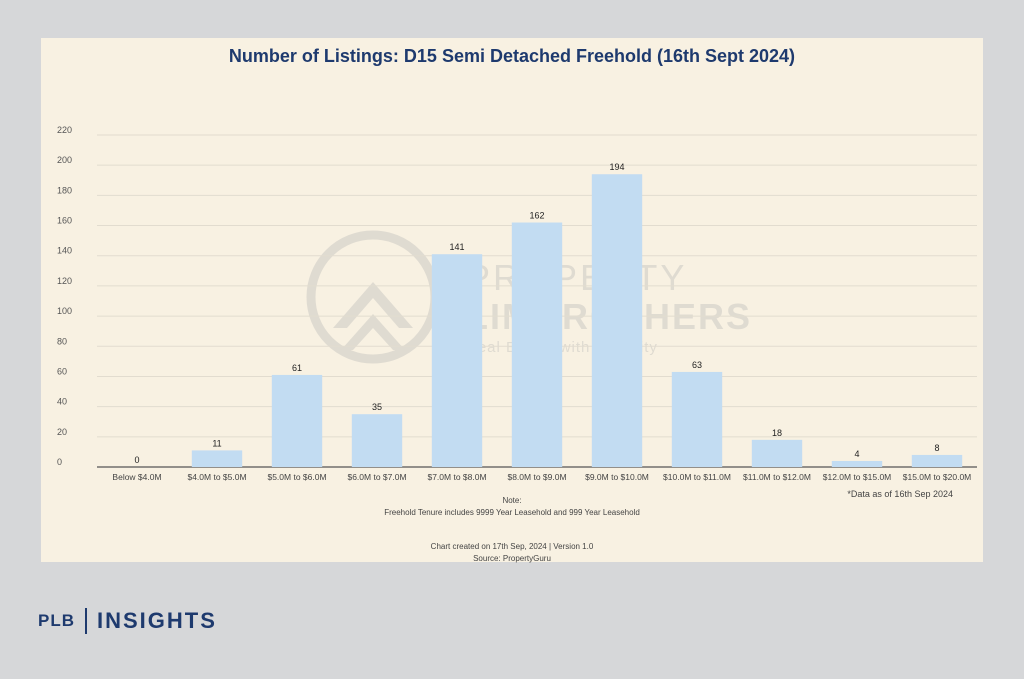 This screenshot has height=679, width=1024. I want to click on note-heading: Note:, so click(512, 500).